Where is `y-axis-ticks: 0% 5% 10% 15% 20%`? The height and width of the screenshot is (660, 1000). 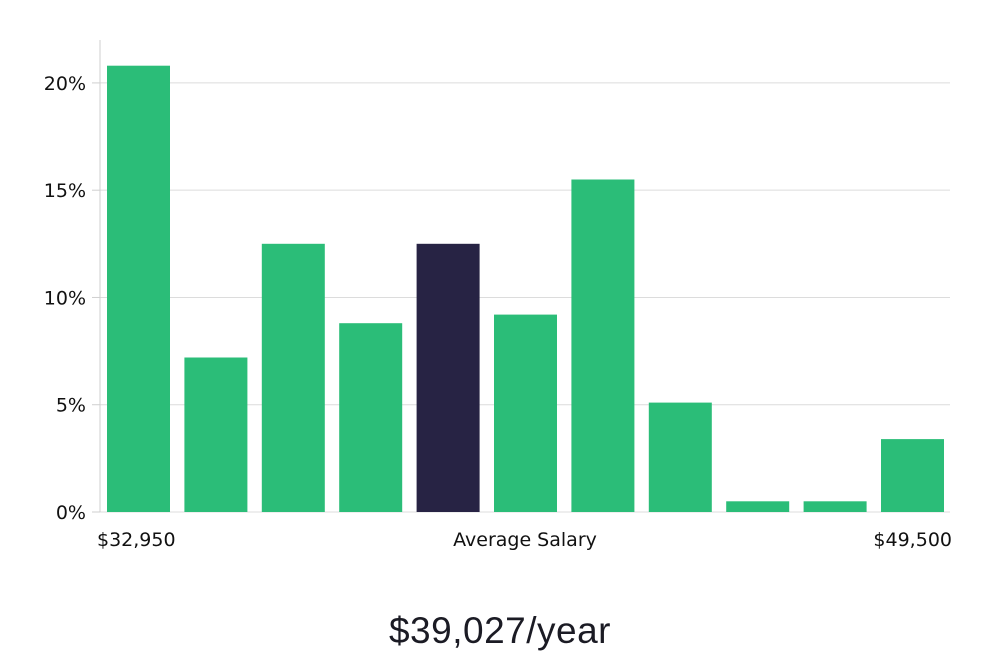
y-axis-ticks: 0% 5% 10% 15% 20% is located at coordinates (72, 298).